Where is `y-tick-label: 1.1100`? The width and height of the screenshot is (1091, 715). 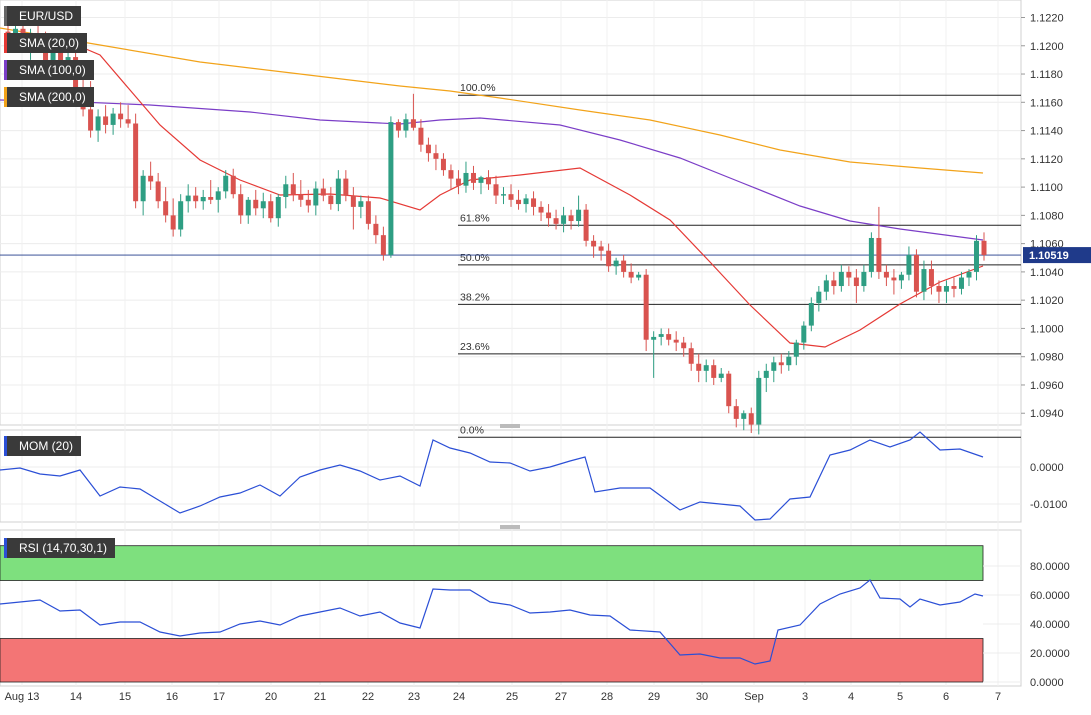 y-tick-label: 1.1100 is located at coordinates (1046, 188).